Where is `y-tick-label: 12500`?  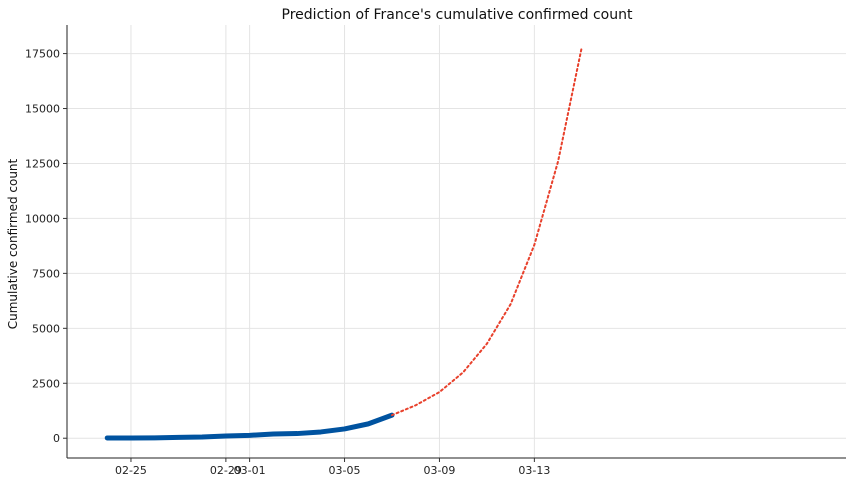
y-tick-label: 12500 is located at coordinates (42, 163).